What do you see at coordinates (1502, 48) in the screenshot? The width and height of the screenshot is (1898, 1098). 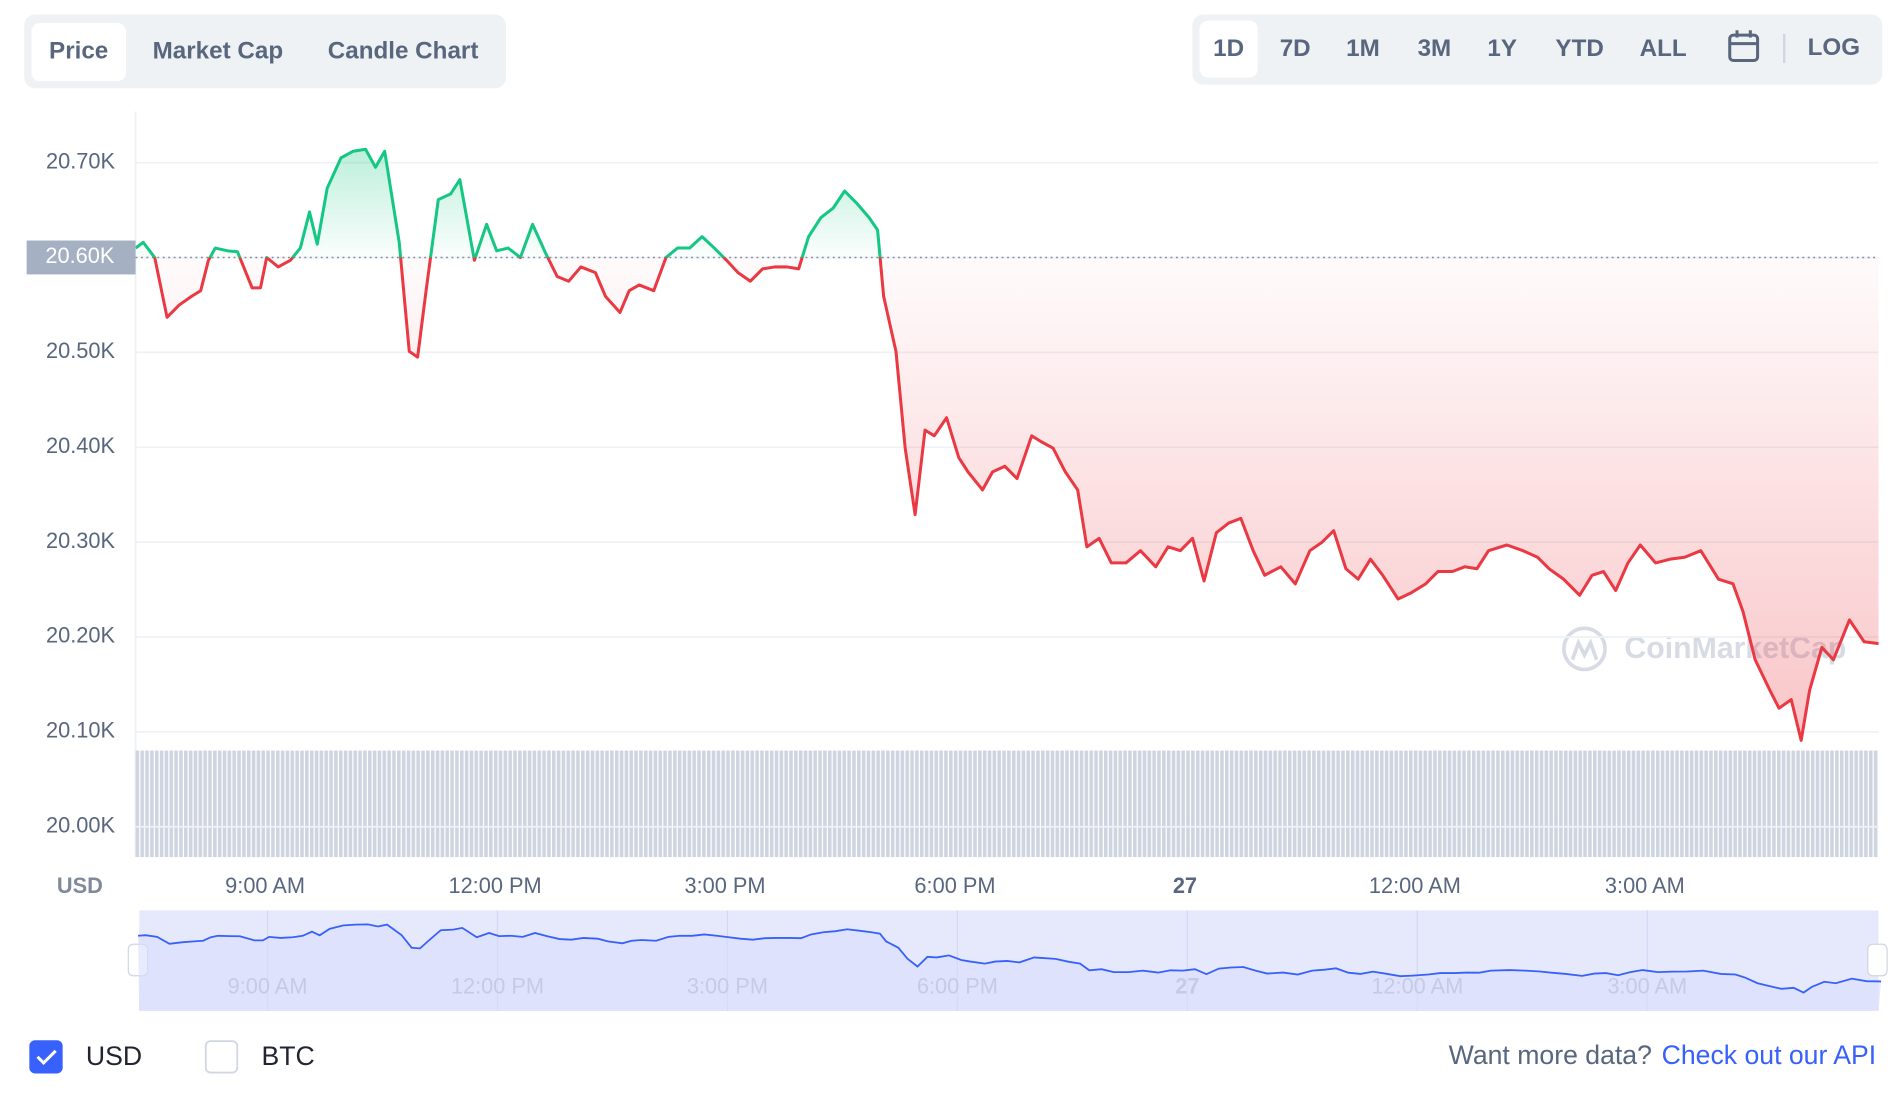 I see `range-button: 1Y` at bounding box center [1502, 48].